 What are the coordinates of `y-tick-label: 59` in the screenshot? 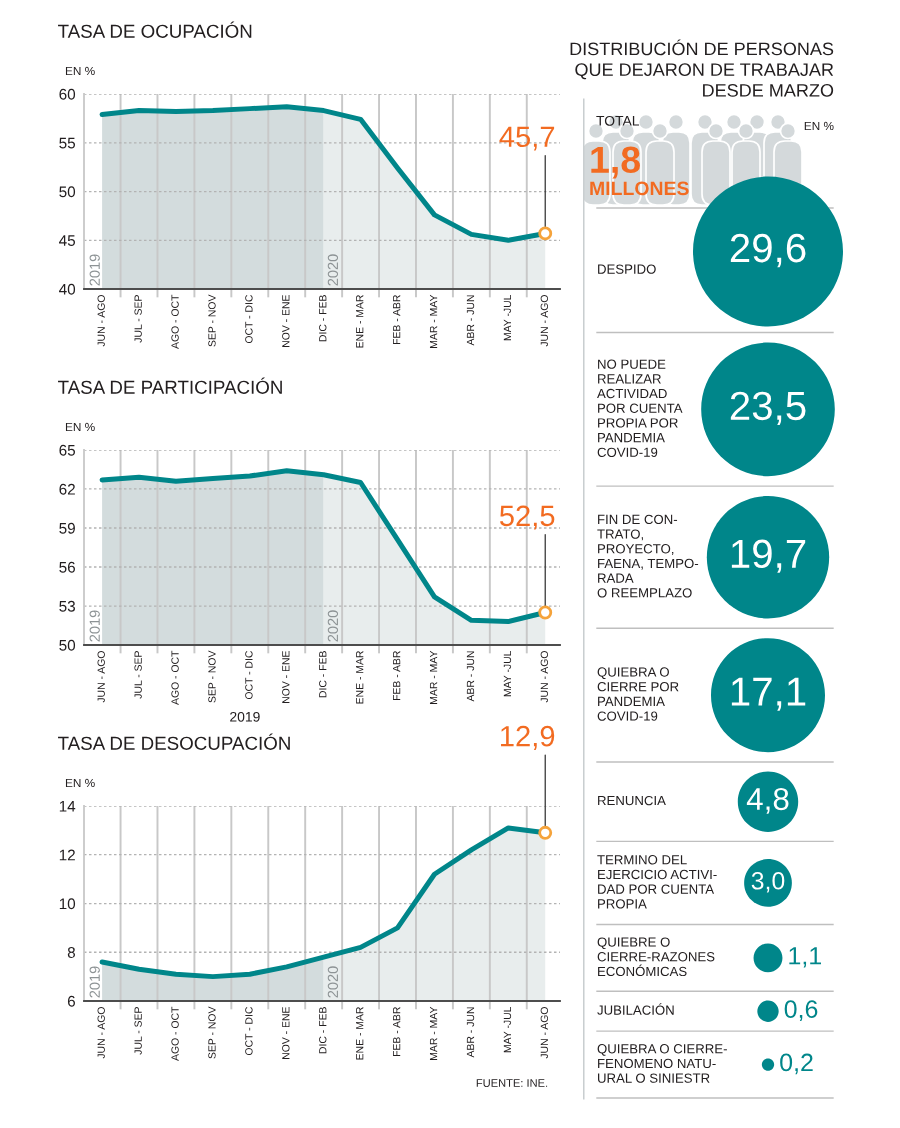 It's located at (67, 528).